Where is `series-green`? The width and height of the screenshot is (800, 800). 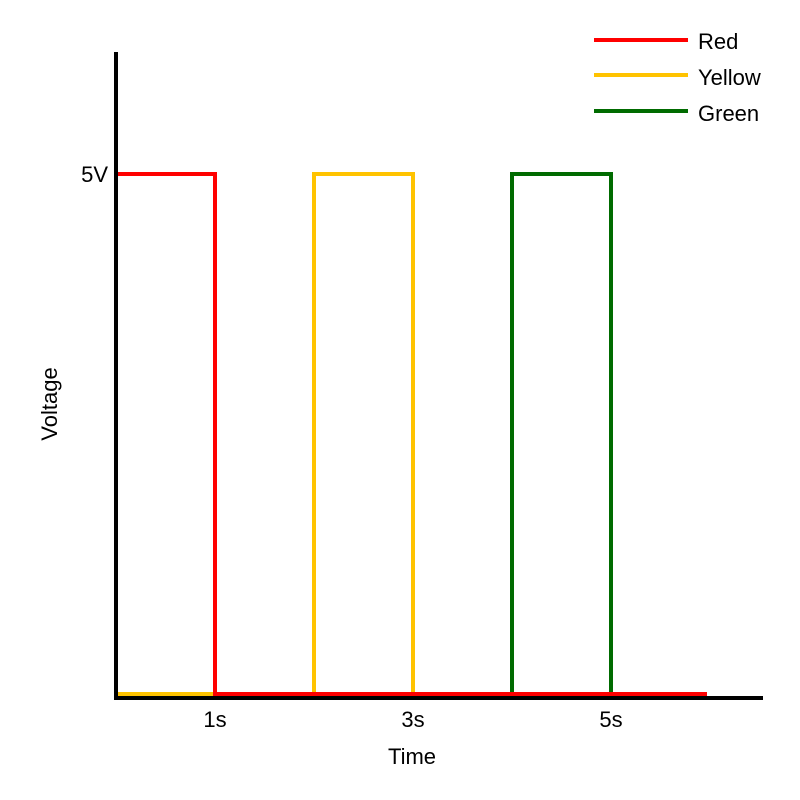
series-green is located at coordinates (561, 433).